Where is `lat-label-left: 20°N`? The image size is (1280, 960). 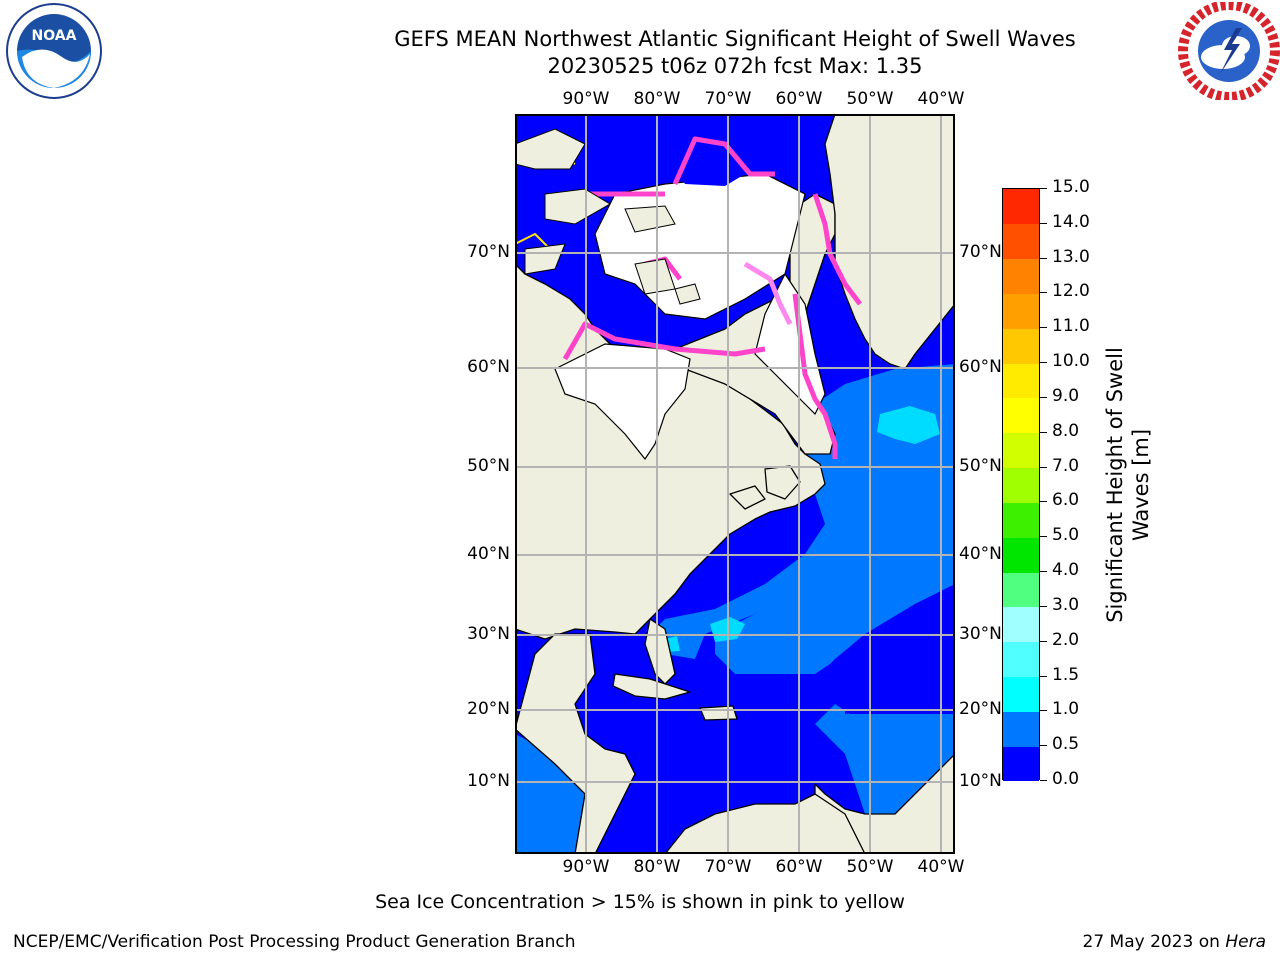
lat-label-left: 20°N is located at coordinates (488, 709).